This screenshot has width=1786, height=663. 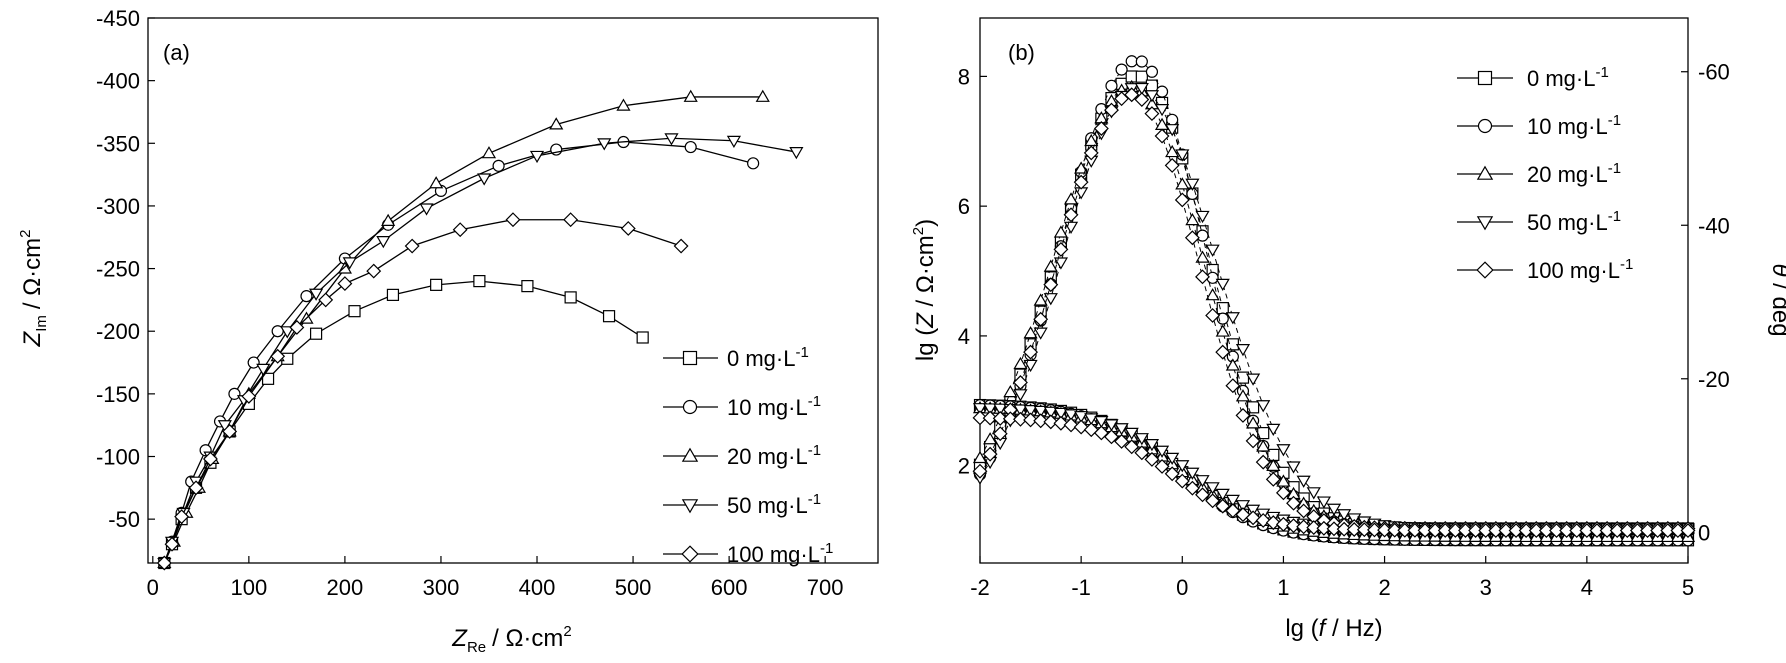 What do you see at coordinates (118, 331) in the screenshot?
I see `y-tick-label-a: -200` at bounding box center [118, 331].